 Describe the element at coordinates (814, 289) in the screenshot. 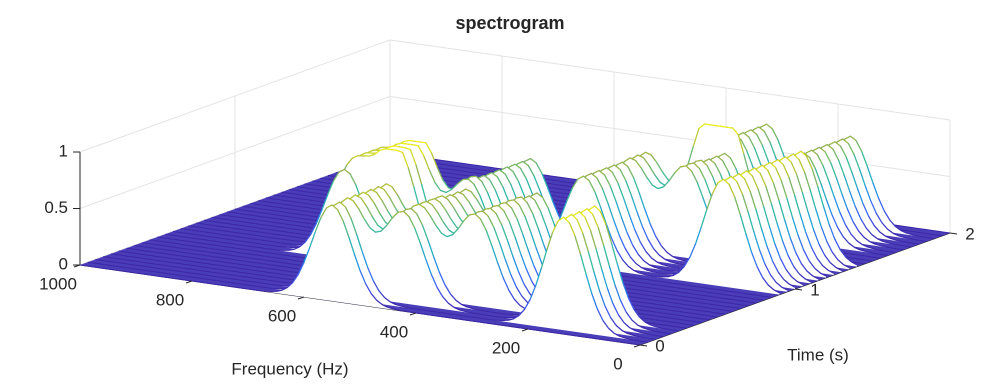

I see `y-tick-label: 1` at that location.